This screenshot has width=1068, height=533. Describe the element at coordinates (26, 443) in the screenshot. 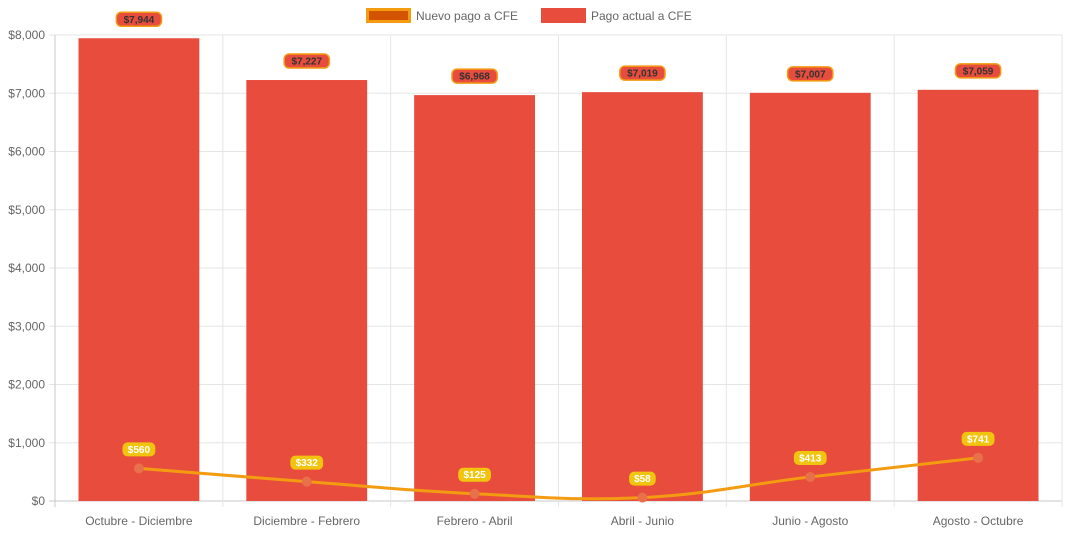

I see `y-tick-label: $1,000` at that location.